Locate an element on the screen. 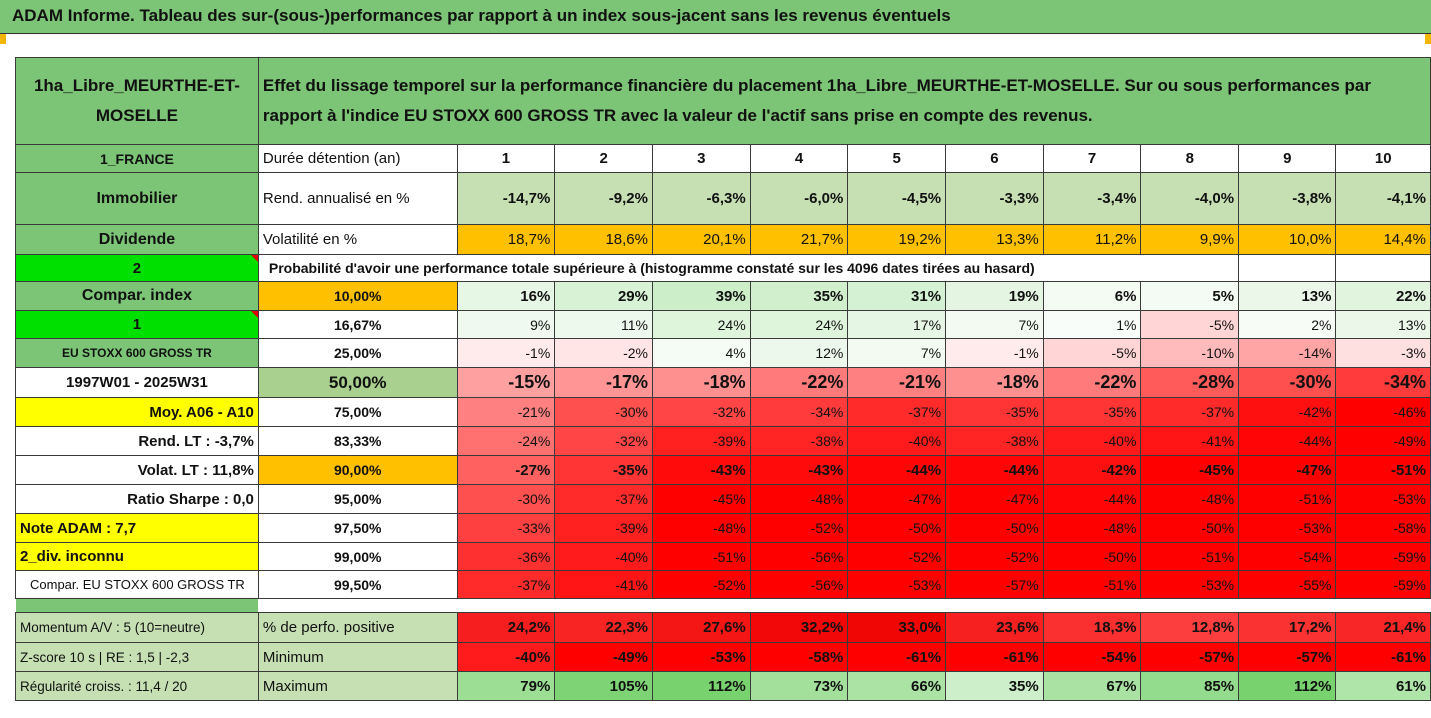 The height and width of the screenshot is (718, 1431). quantile-value: -32% is located at coordinates (701, 412).